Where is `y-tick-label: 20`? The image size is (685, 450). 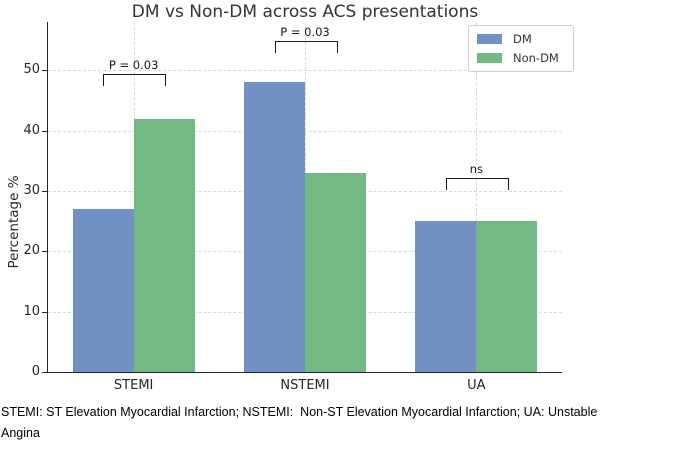
y-tick-label: 20 is located at coordinates (31, 251).